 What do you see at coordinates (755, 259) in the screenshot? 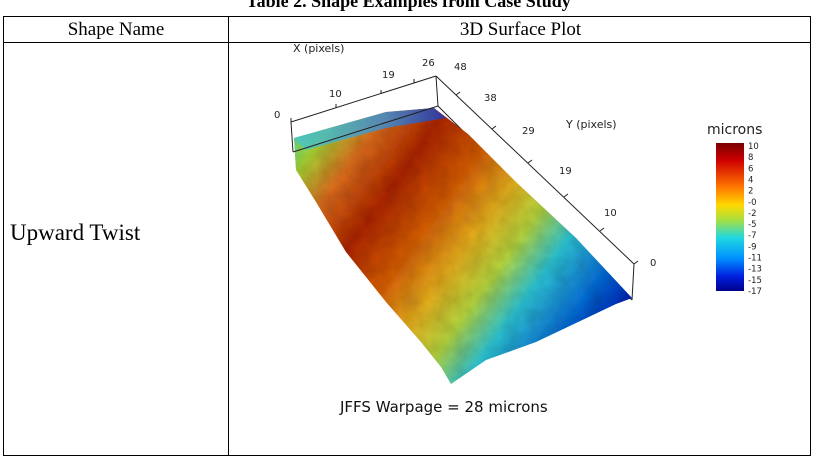
I see `colorbar-tick: -11` at bounding box center [755, 259].